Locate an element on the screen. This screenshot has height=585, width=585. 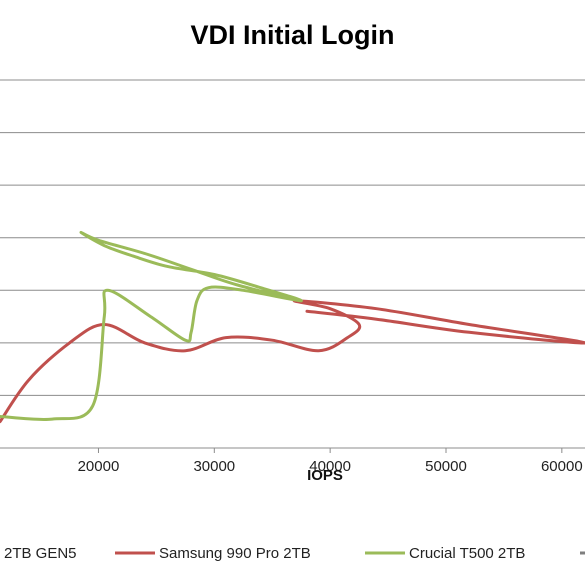
x-tick-label: 60000 is located at coordinates (562, 466).